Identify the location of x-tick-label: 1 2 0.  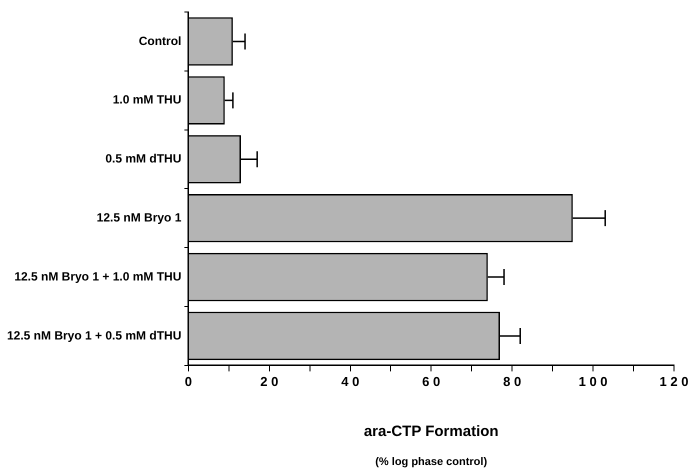
(674, 381).